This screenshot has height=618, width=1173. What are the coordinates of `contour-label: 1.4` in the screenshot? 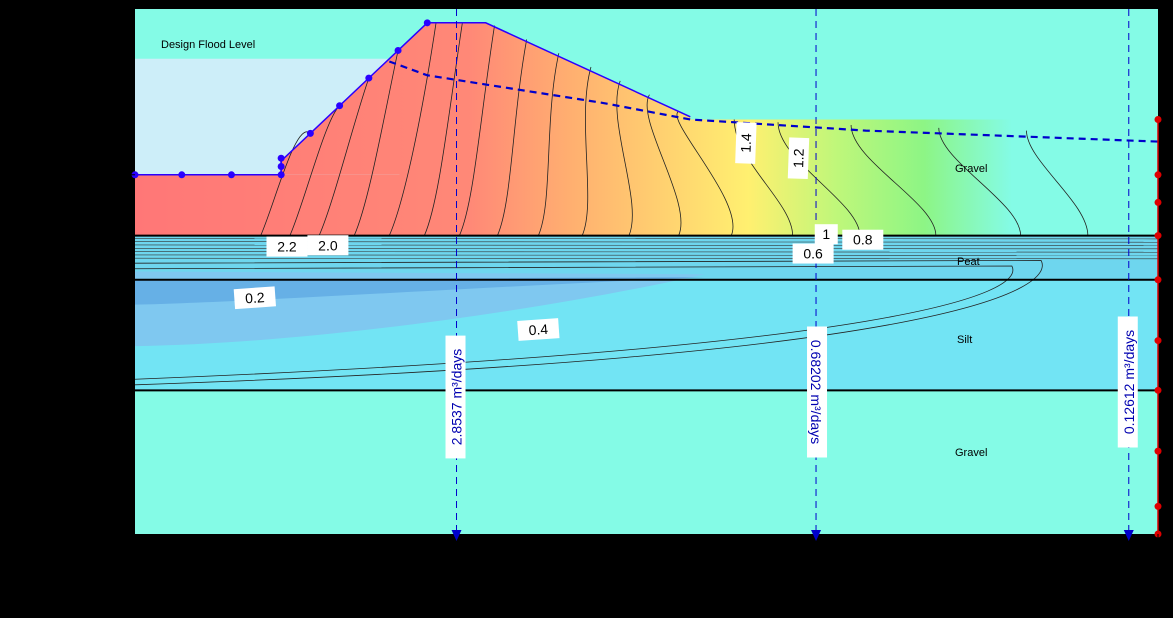 It's located at (746, 143).